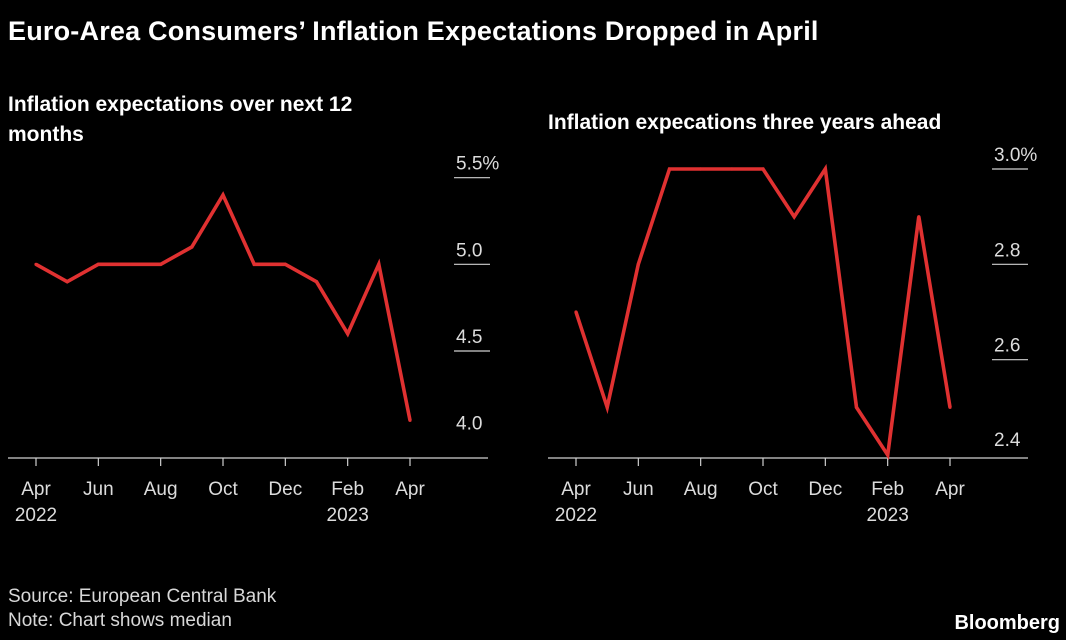  I want to click on y-tick-label: 4.0, so click(469, 424).